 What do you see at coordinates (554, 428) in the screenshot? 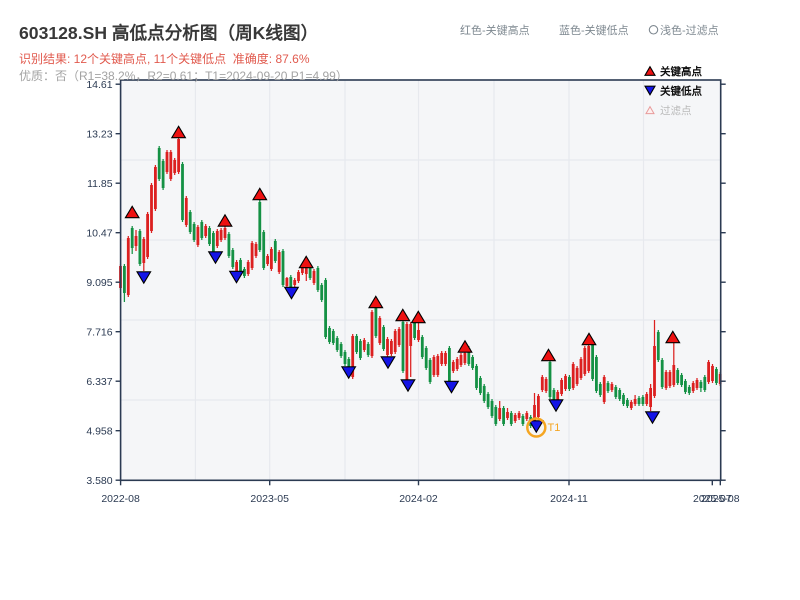
I see `svg-text: T1` at bounding box center [554, 428].